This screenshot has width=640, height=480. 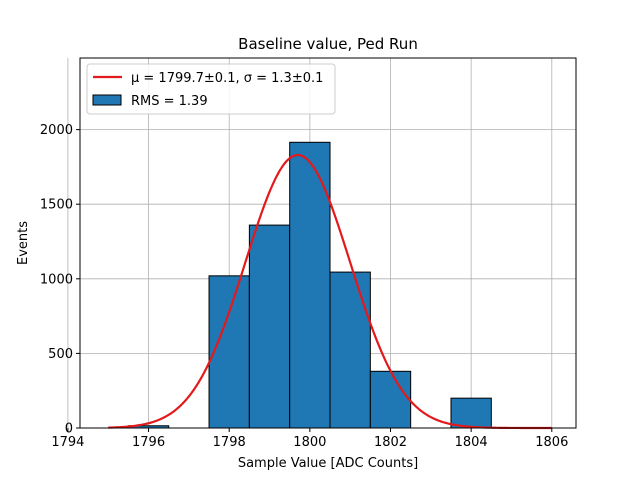 I want to click on x-tick-label: 1798, so click(x=229, y=442).